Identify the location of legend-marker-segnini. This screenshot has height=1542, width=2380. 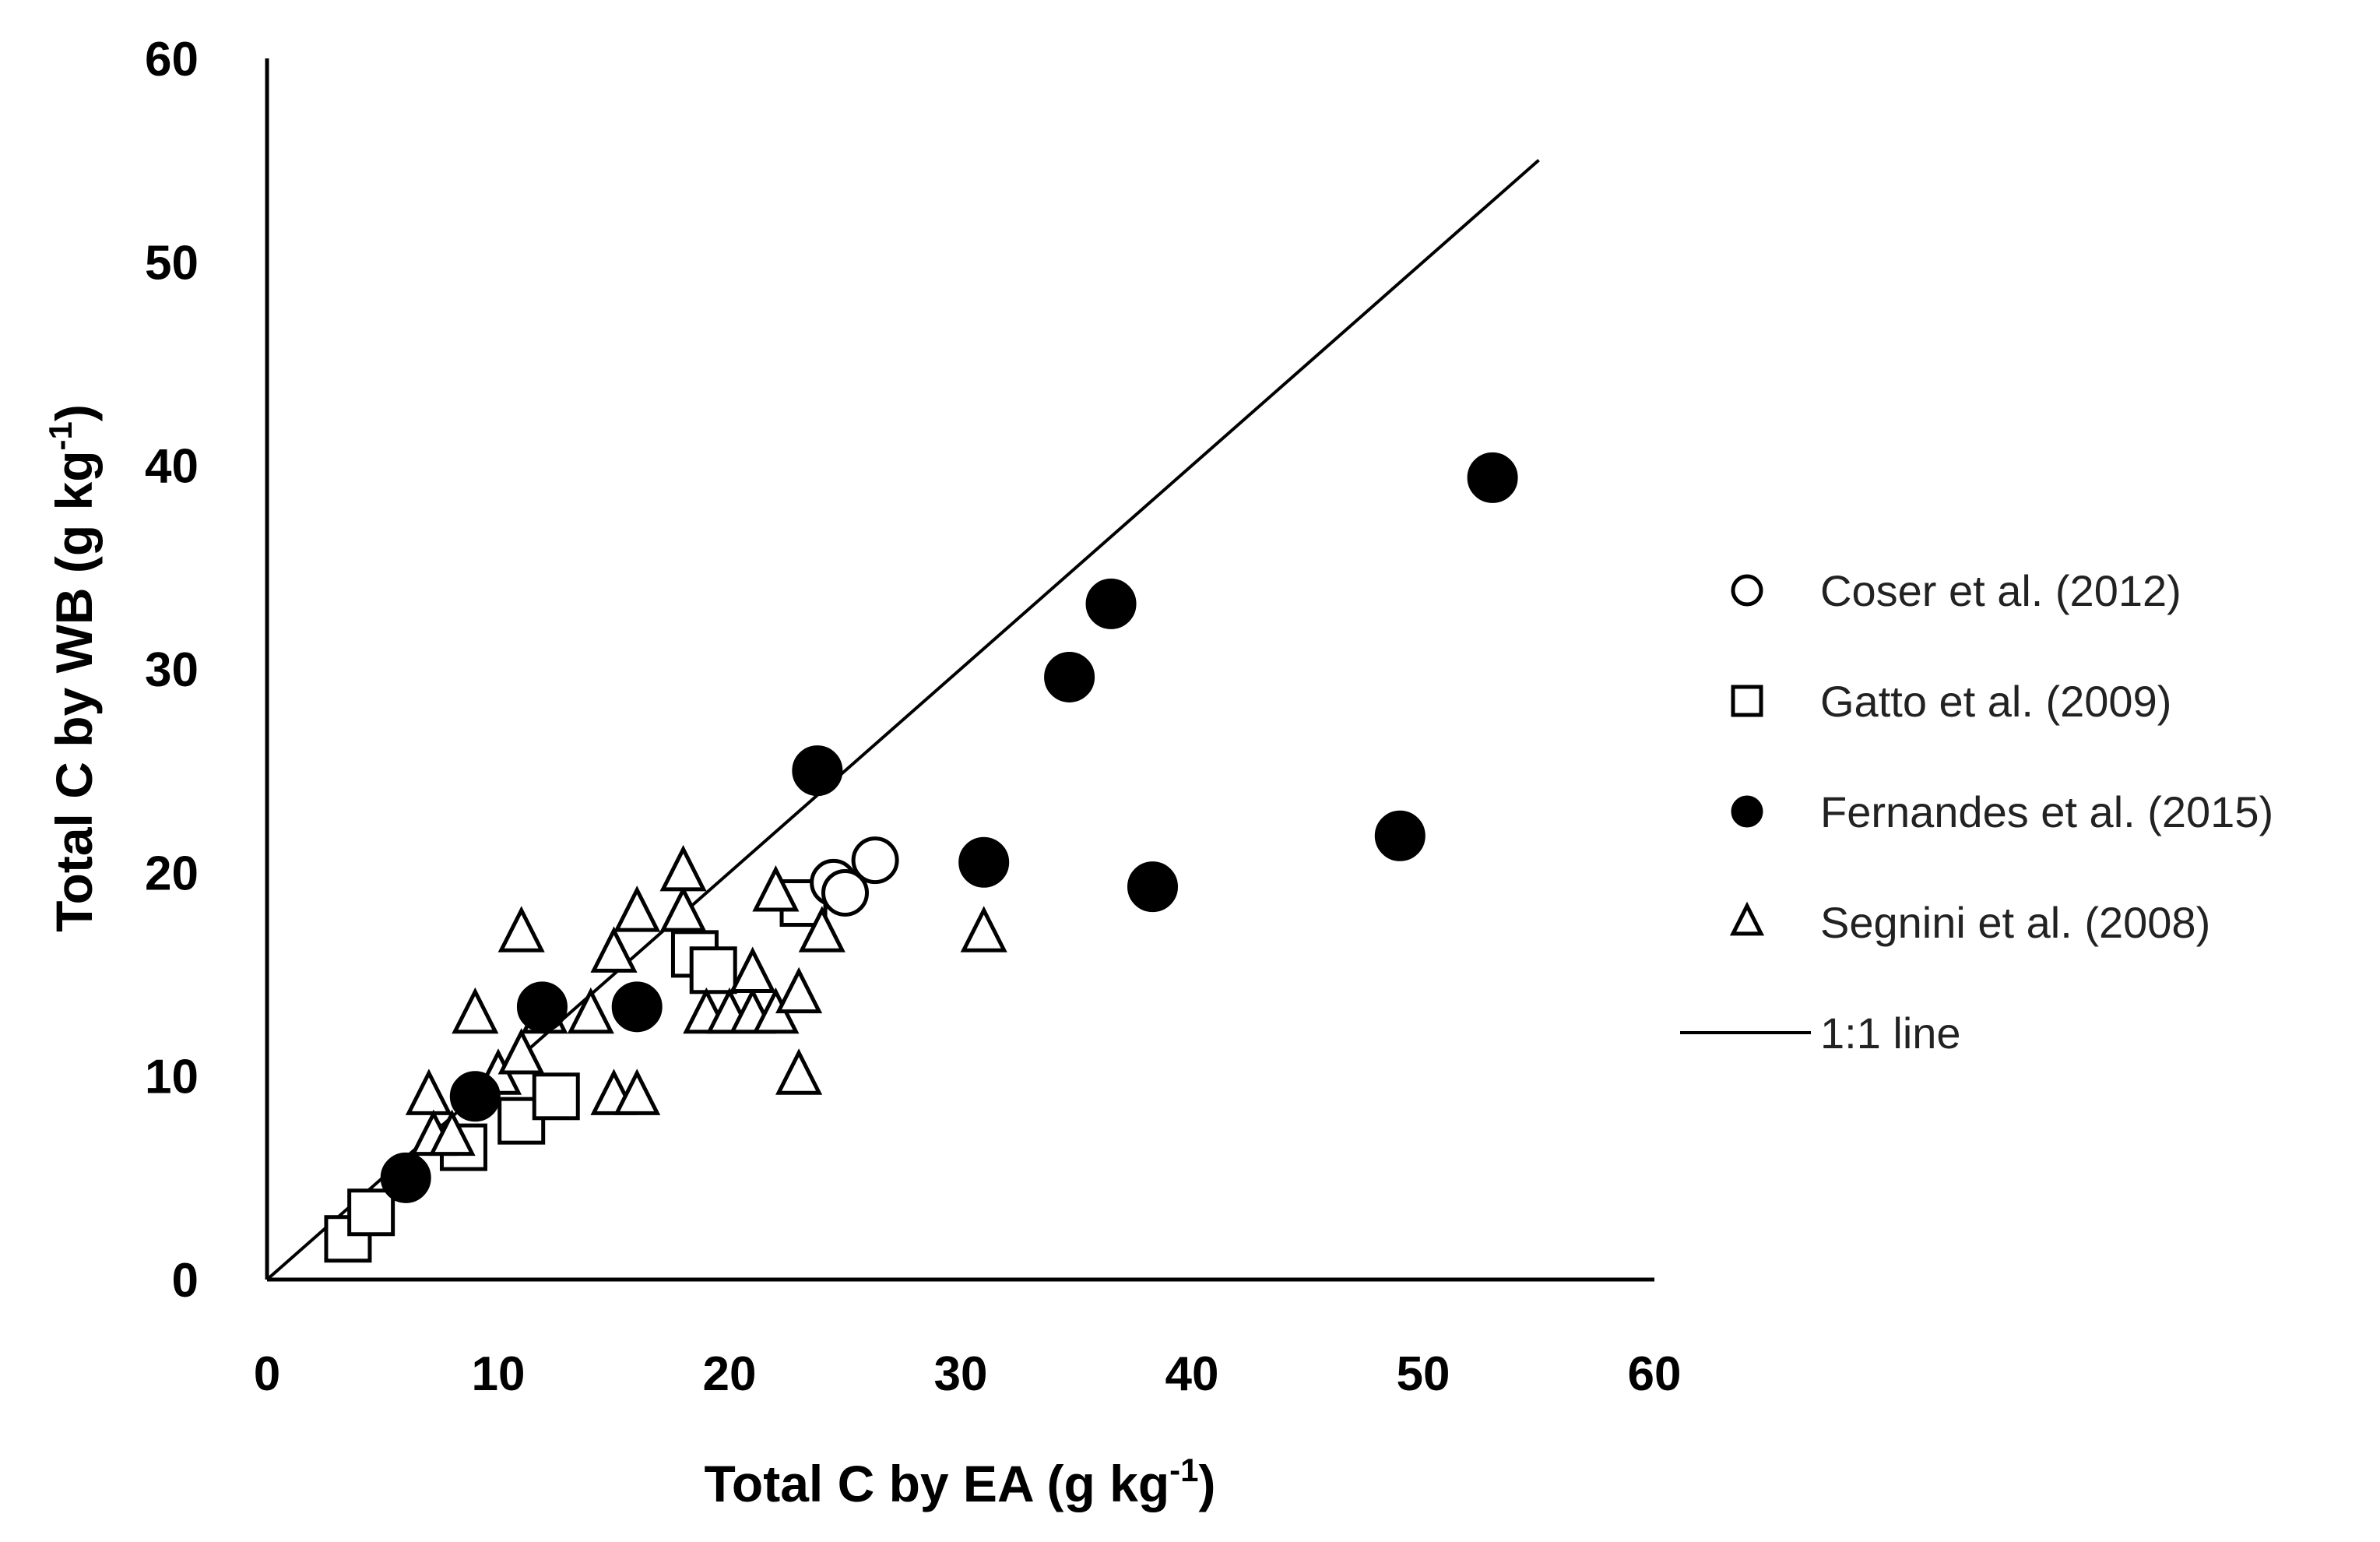
(1747, 919).